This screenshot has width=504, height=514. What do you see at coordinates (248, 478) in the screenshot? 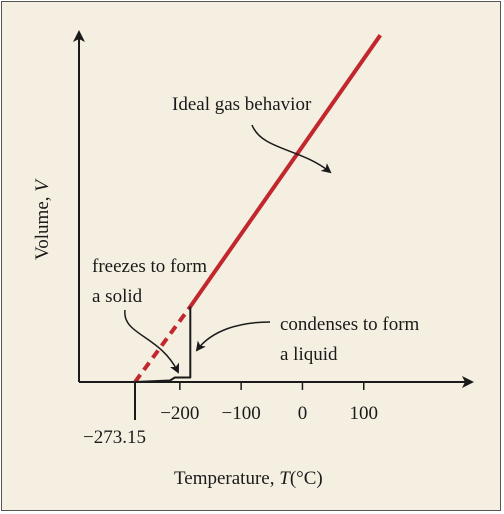
I see `x-axis-label: Temperature, T(°C)` at bounding box center [248, 478].